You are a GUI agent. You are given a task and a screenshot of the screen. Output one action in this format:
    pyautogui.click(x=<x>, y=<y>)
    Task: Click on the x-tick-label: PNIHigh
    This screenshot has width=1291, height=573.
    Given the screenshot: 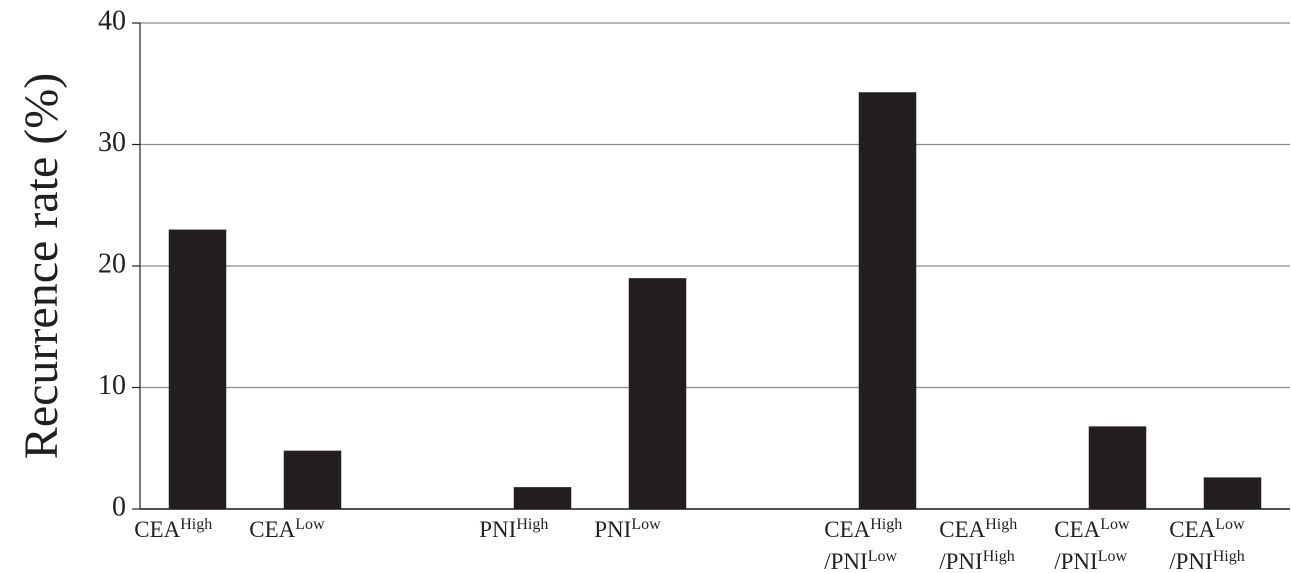 What is the action you would take?
    pyautogui.click(x=513, y=529)
    